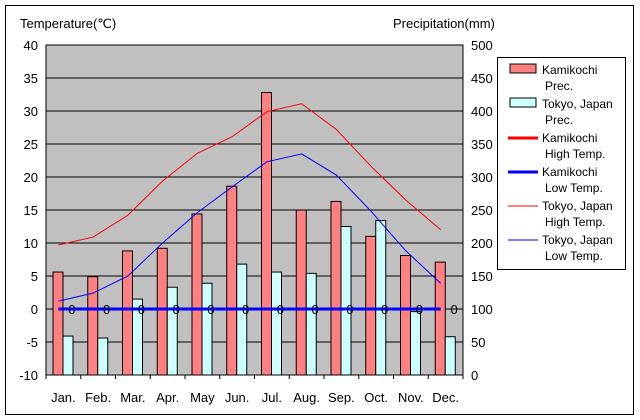  Describe the element at coordinates (482, 210) in the screenshot. I see `y2-tick-label: 250` at that location.